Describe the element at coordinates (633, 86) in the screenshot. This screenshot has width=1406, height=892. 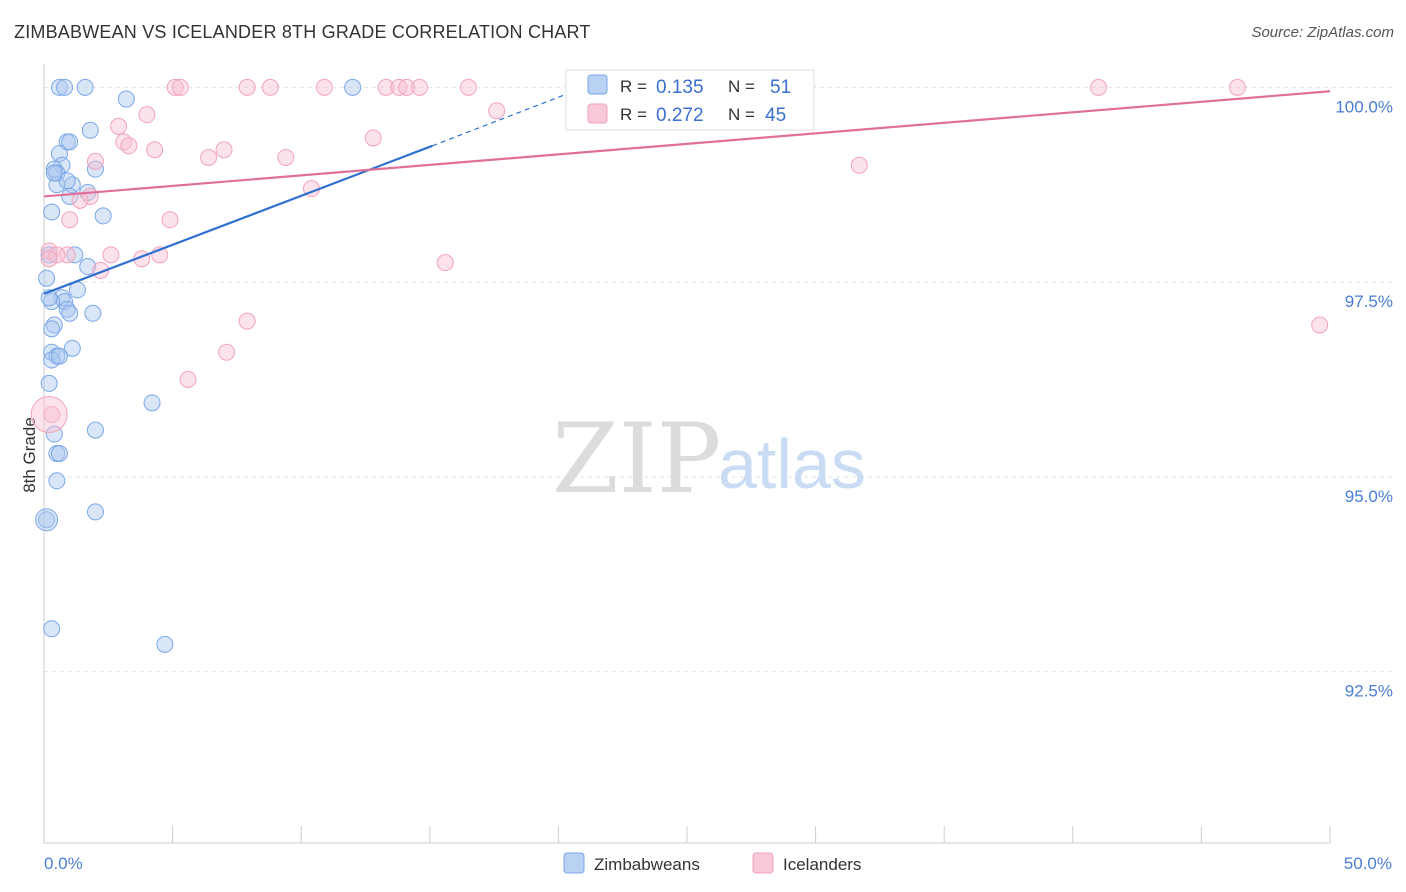
I see `zimbabweans-r-label: R =` at that location.